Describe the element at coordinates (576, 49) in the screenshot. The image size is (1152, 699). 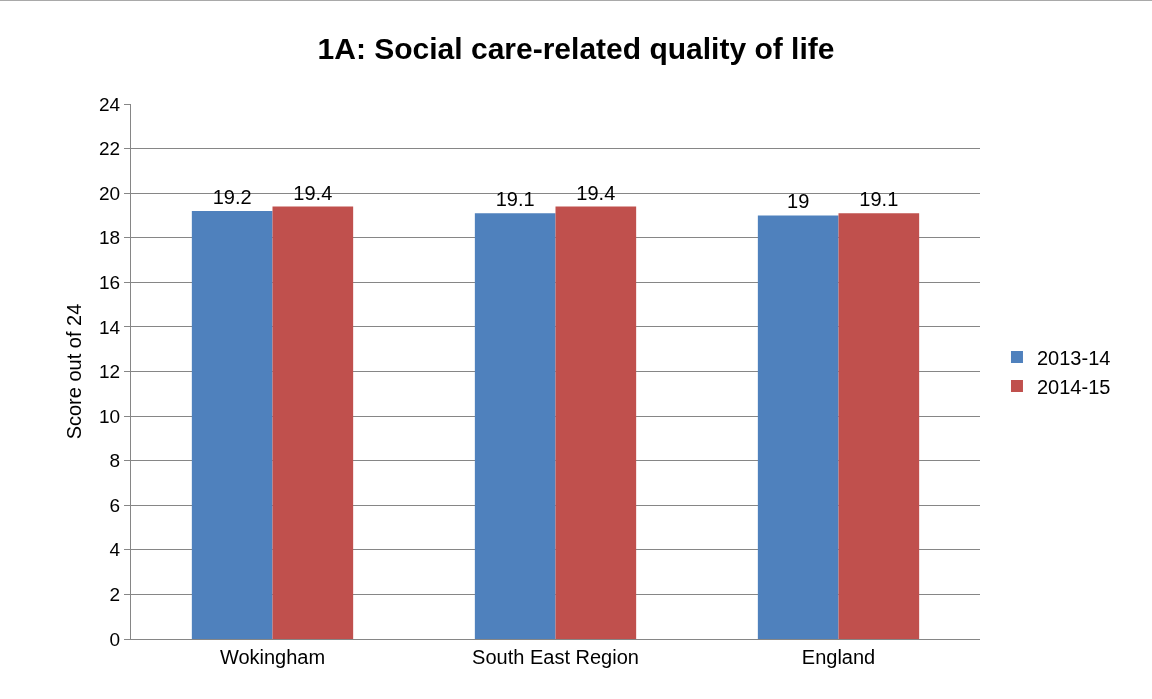
I see `chart-title: 1A: Social care-related quality of life` at that location.